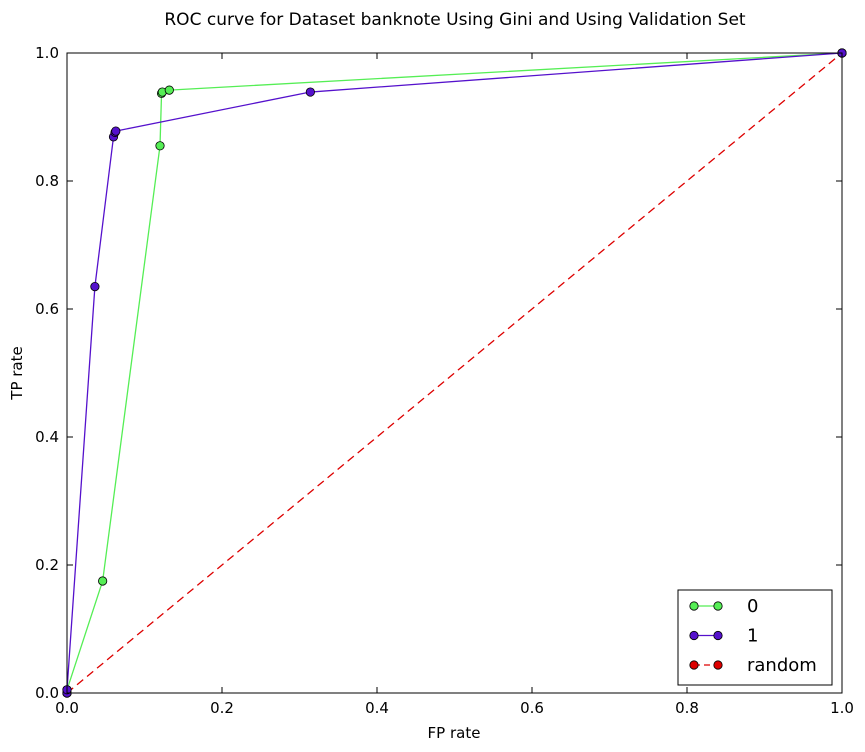  What do you see at coordinates (687, 708) in the screenshot?
I see `x-tick-label: 0.8` at bounding box center [687, 708].